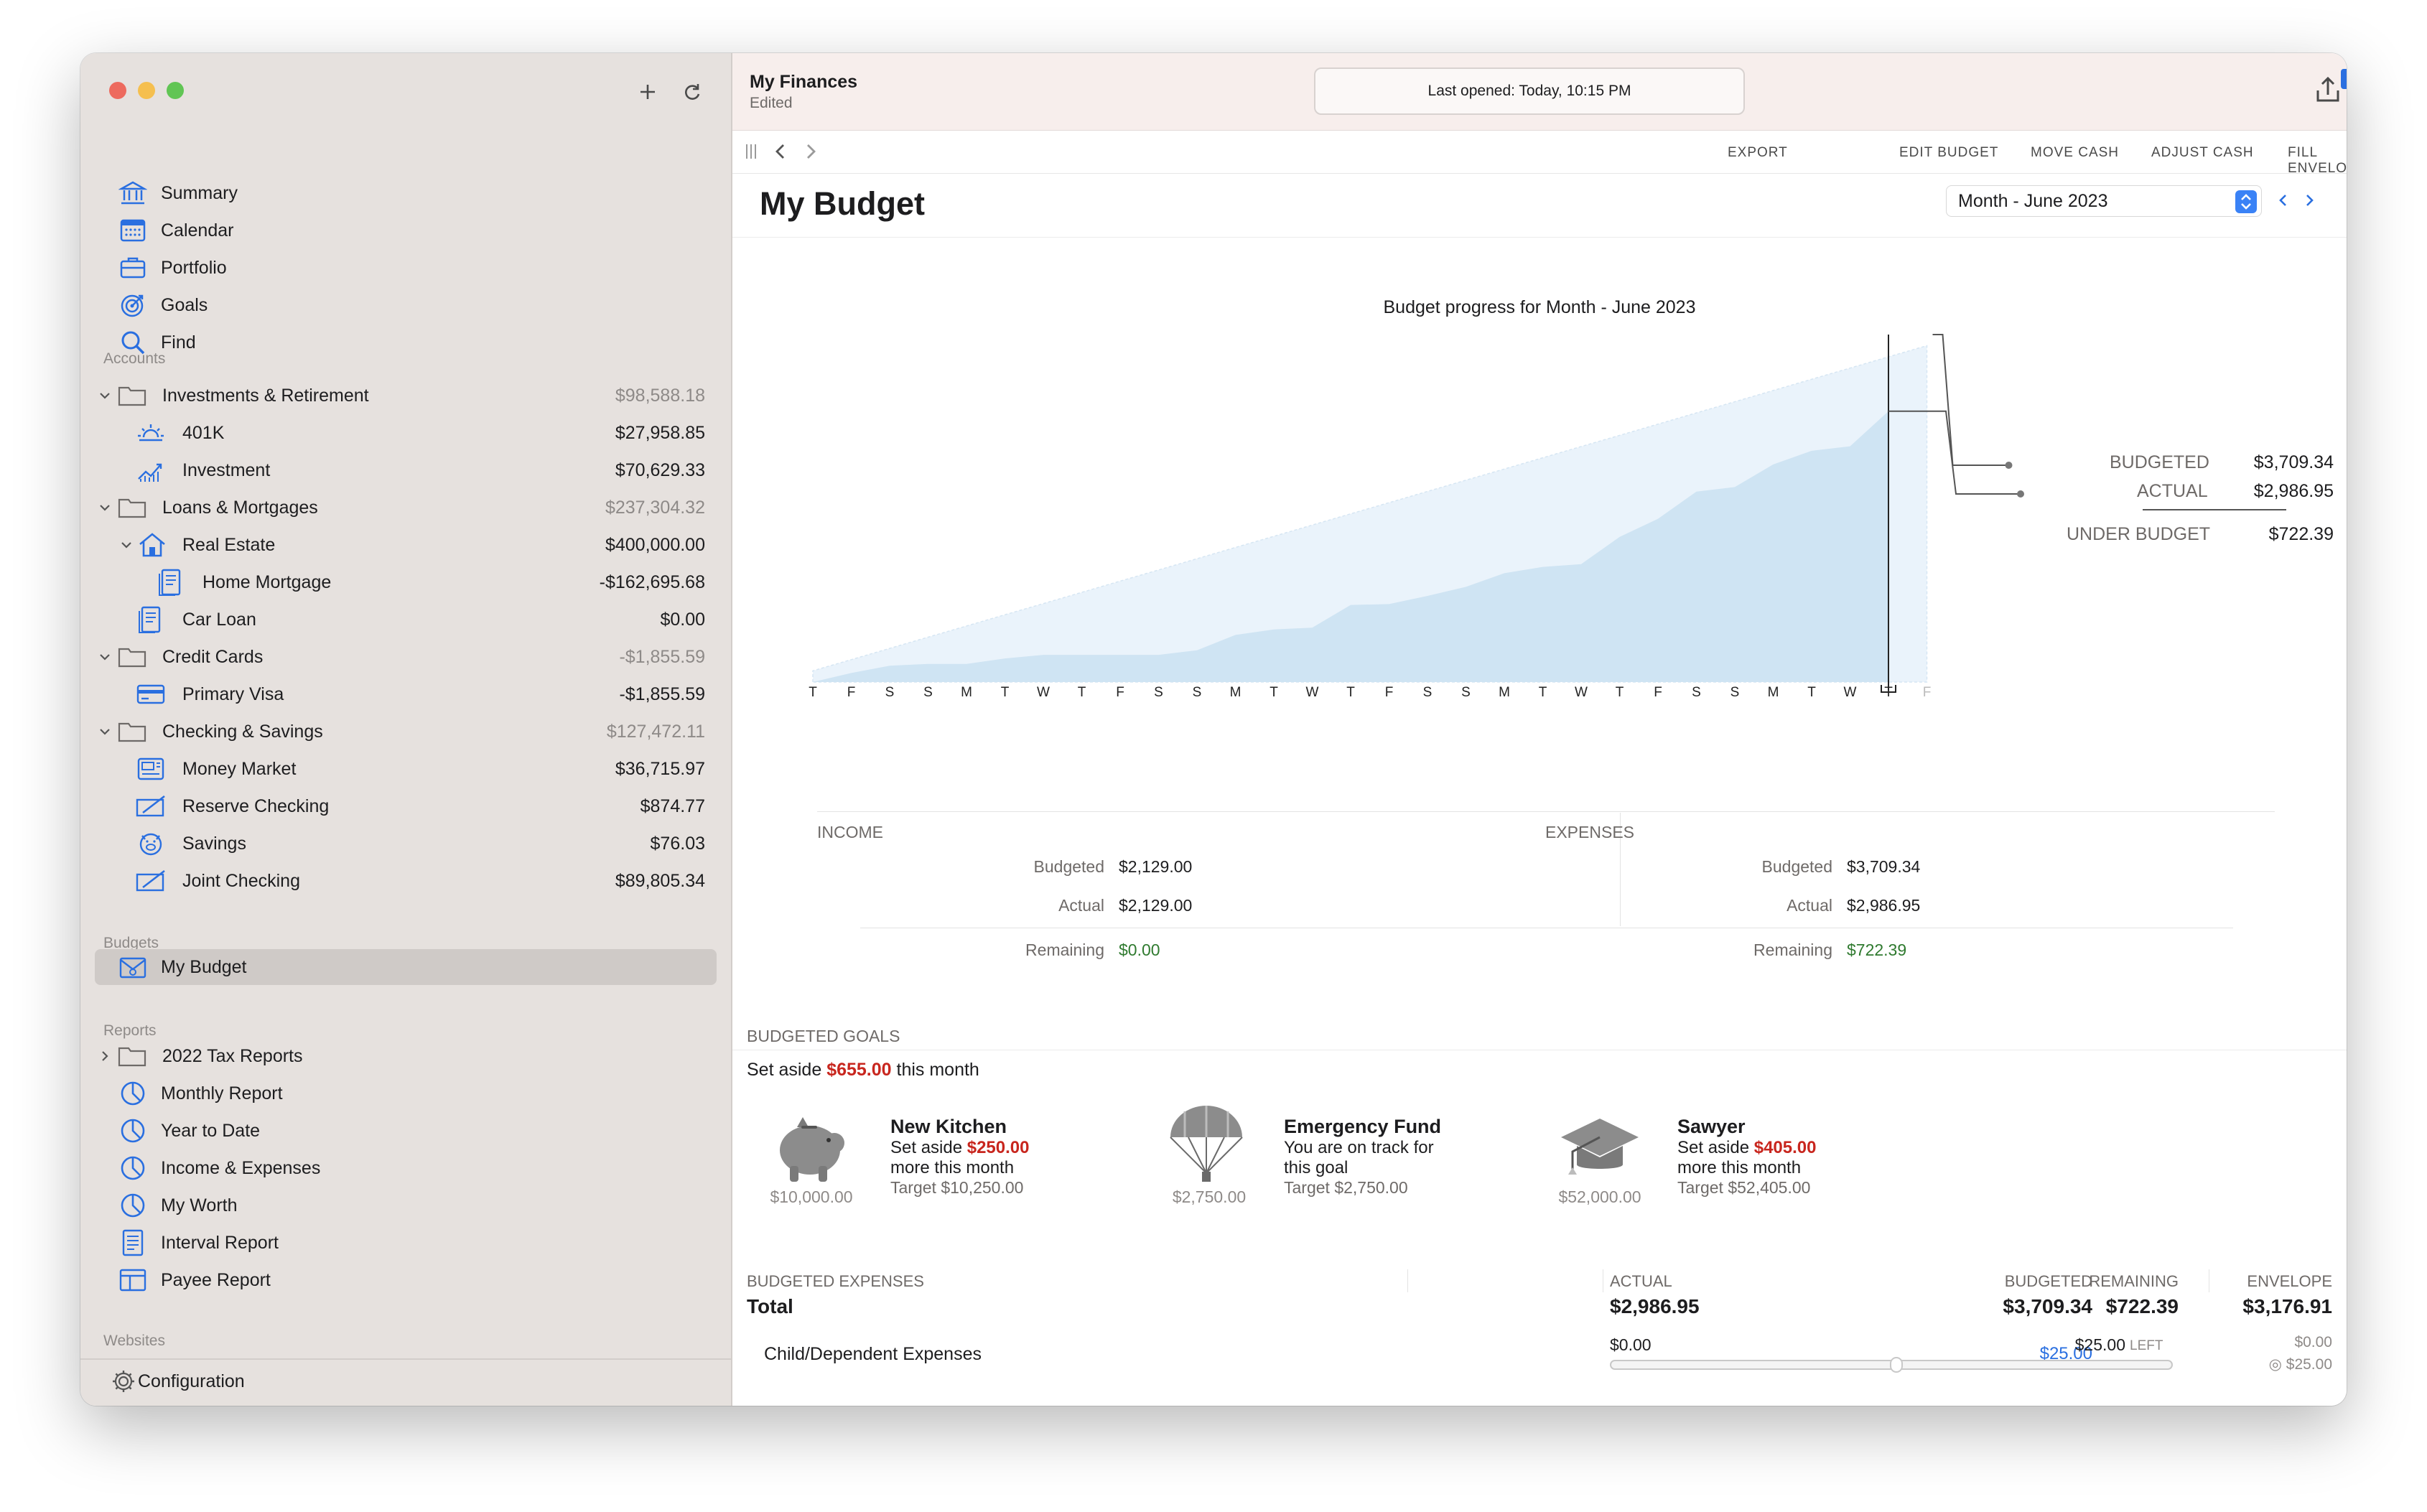 The width and height of the screenshot is (2427, 1512). Describe the element at coordinates (1896, 1365) in the screenshot. I see `progress-marker` at that location.